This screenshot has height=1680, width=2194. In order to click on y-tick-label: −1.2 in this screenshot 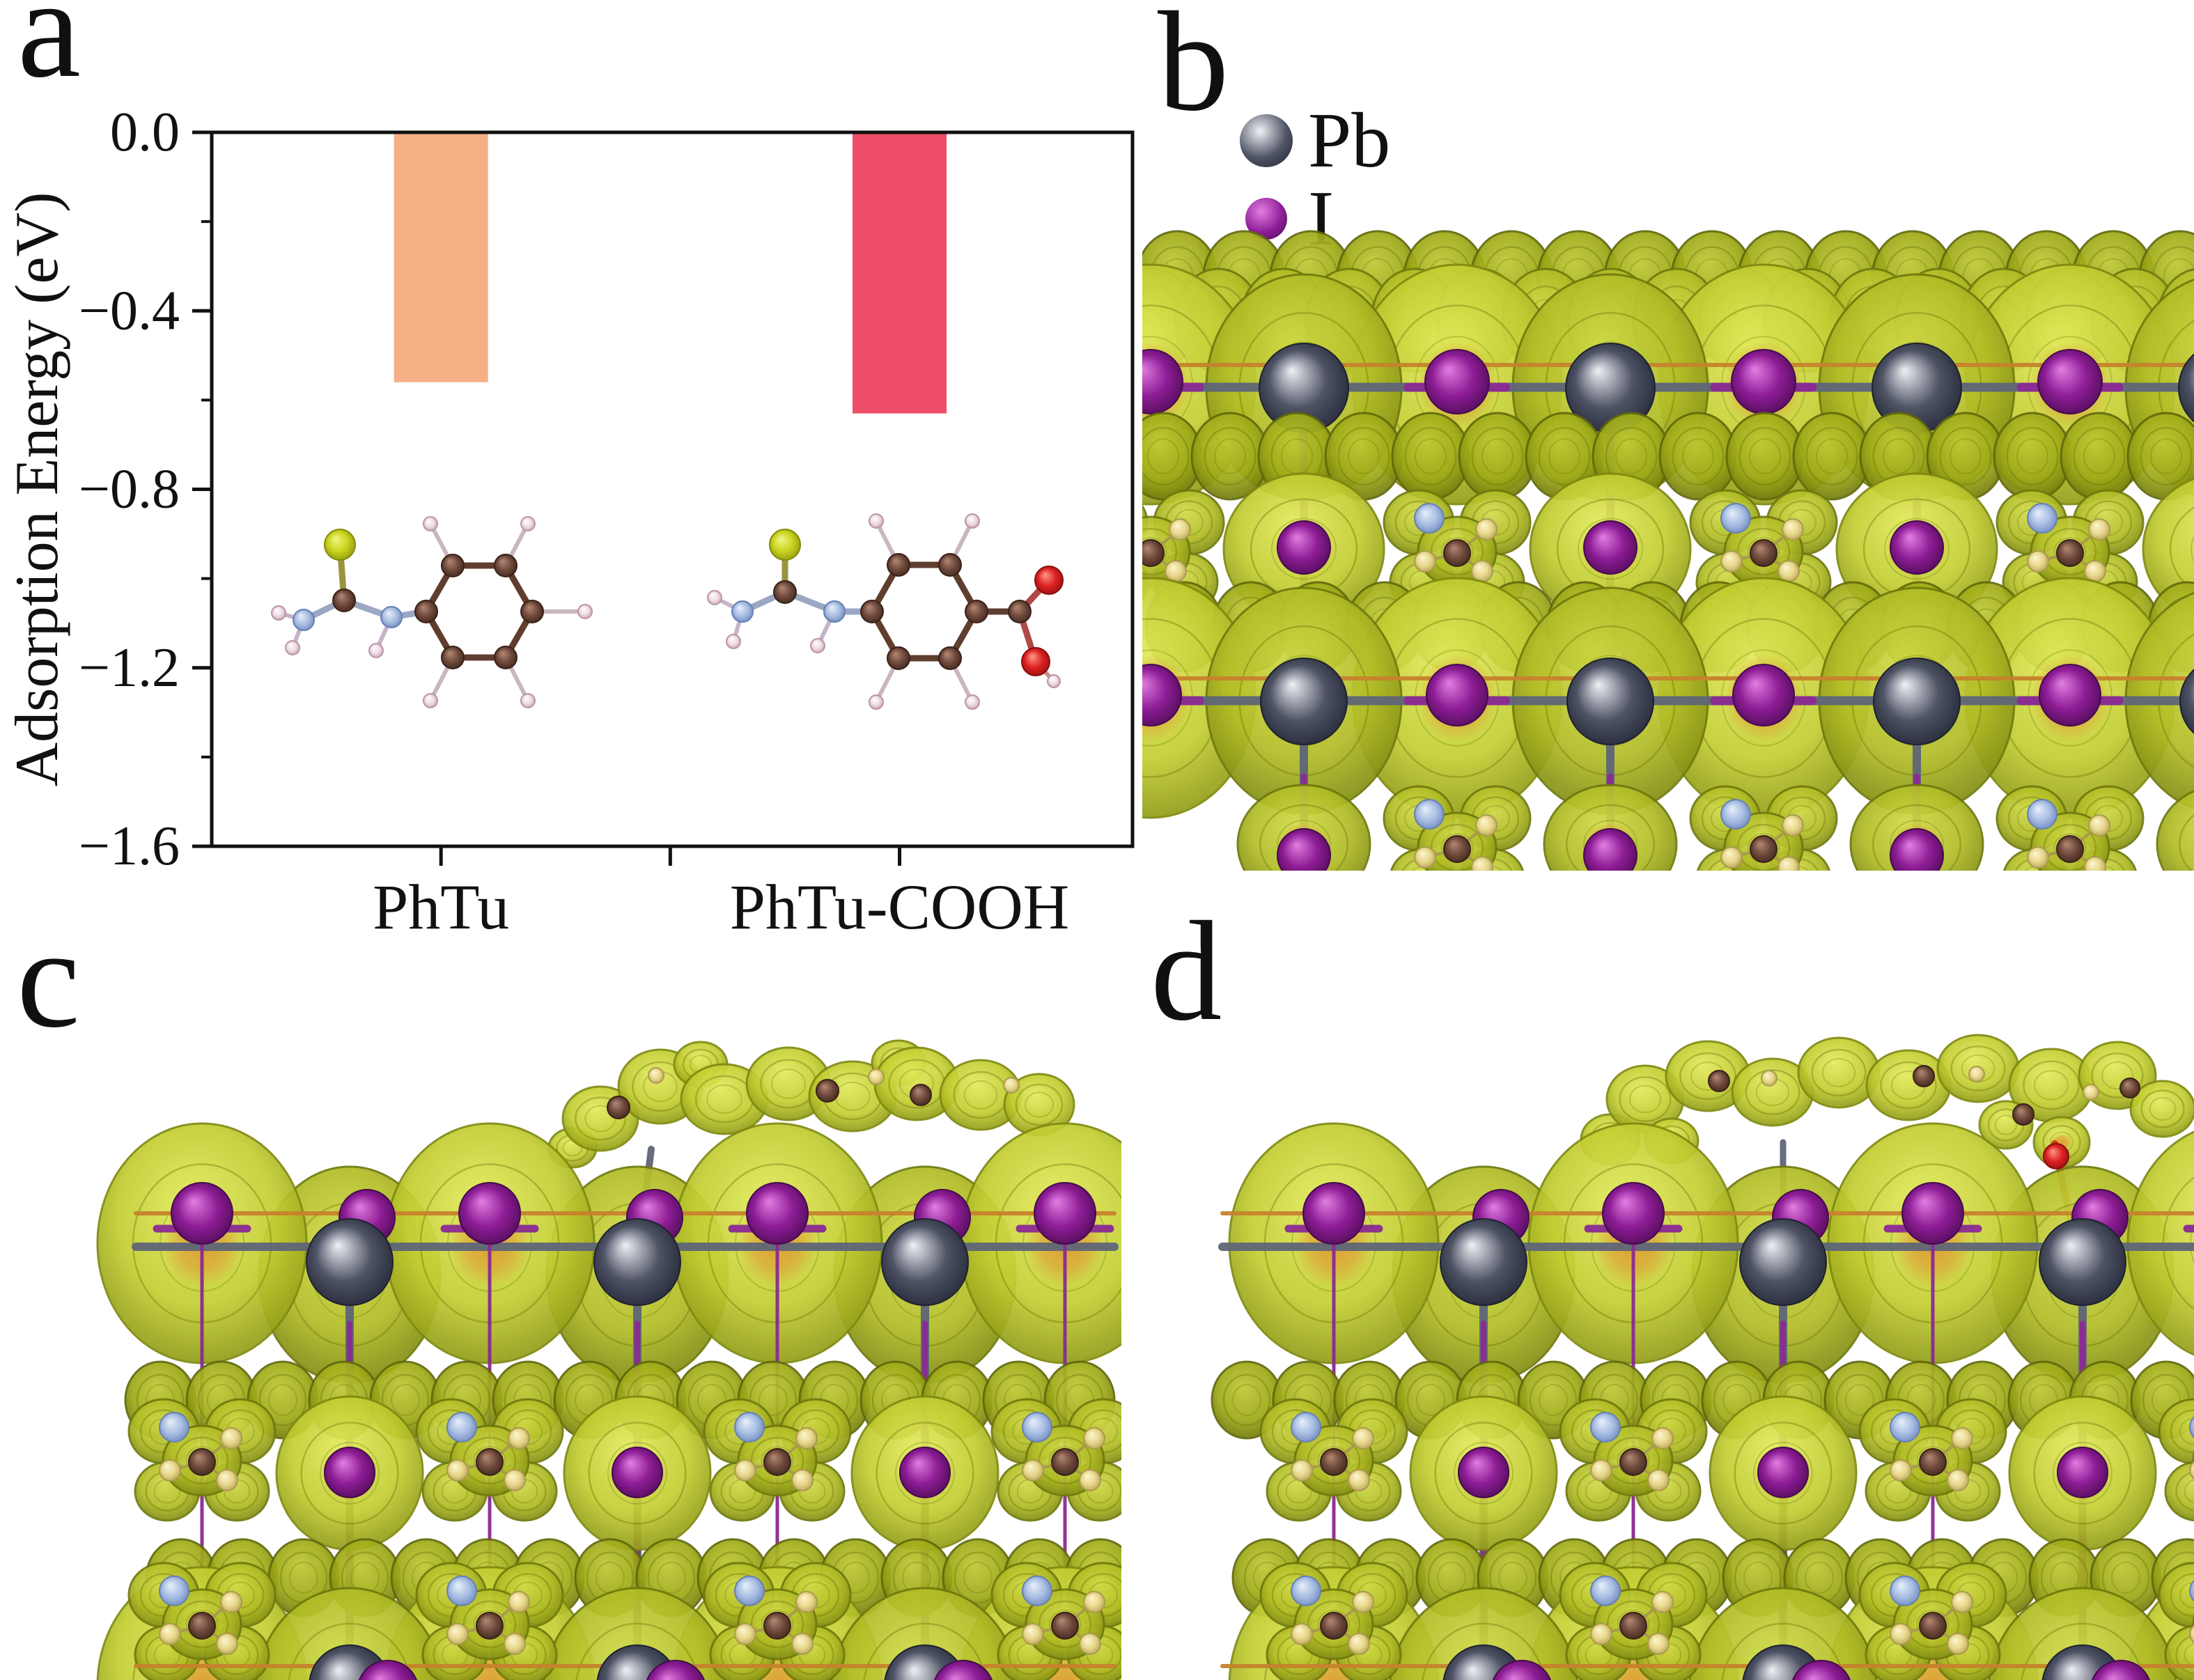, I will do `click(129, 668)`.